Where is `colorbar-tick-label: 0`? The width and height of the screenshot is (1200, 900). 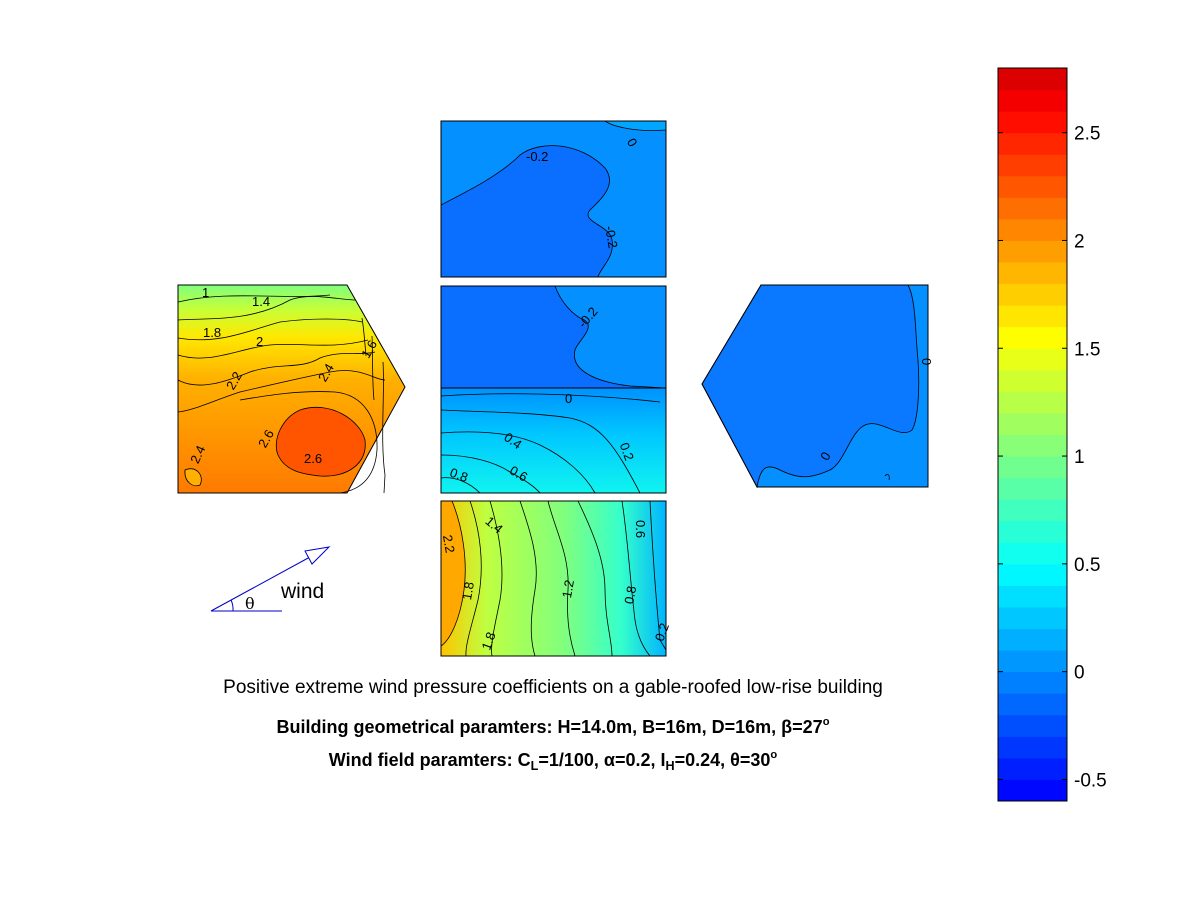 colorbar-tick-label: 0 is located at coordinates (1079, 673).